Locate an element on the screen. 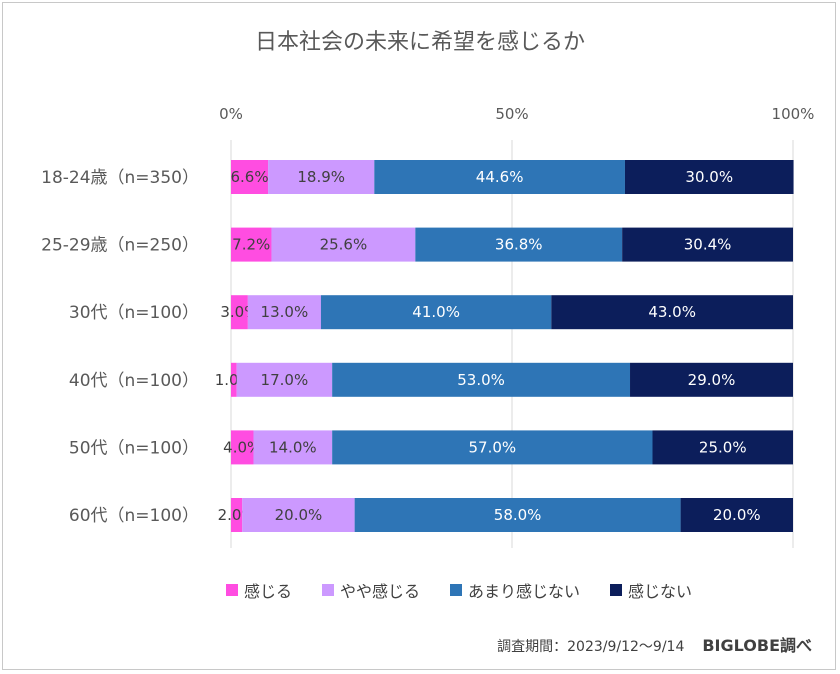  category-label: 30代（n=100） is located at coordinates (134, 313).